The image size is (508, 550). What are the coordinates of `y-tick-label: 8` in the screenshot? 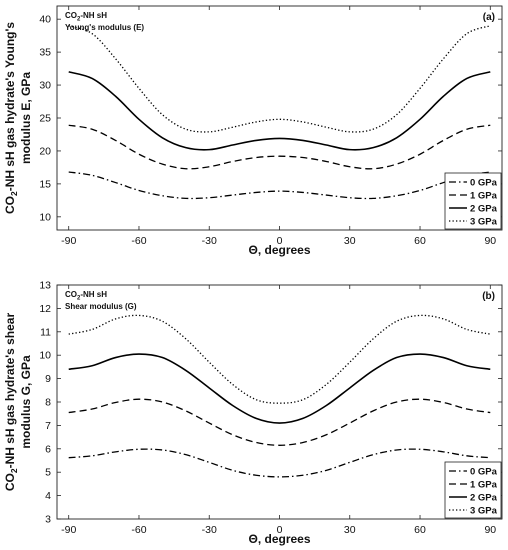 It's located at (48, 403).